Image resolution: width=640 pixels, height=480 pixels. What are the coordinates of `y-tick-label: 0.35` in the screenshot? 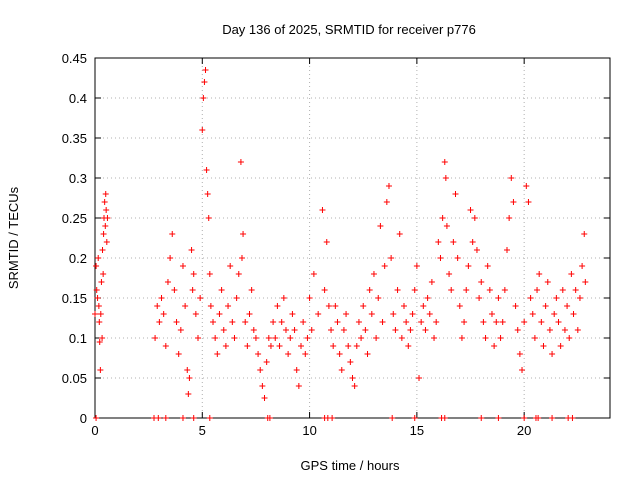 It's located at (74, 138).